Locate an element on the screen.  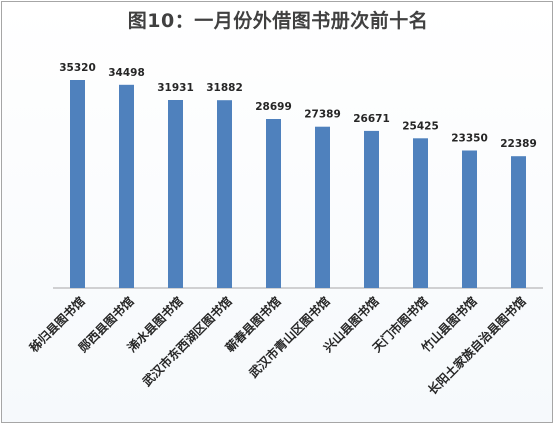
data-label-6: 27389 is located at coordinates (322, 115).